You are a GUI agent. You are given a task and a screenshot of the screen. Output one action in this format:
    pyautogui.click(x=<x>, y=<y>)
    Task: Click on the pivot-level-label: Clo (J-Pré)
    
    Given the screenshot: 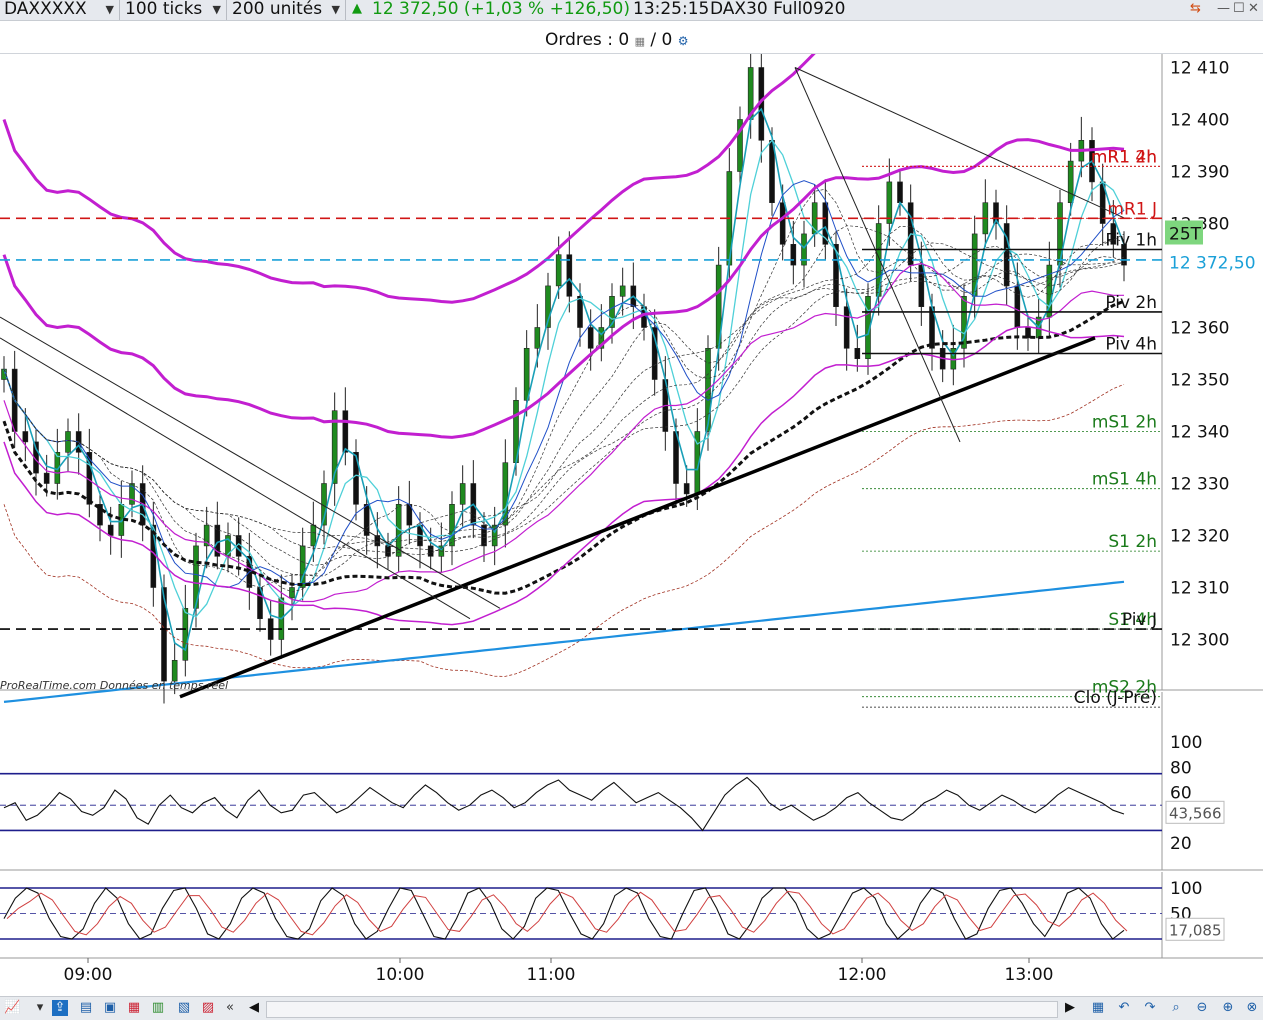 What is the action you would take?
    pyautogui.click(x=1115, y=698)
    